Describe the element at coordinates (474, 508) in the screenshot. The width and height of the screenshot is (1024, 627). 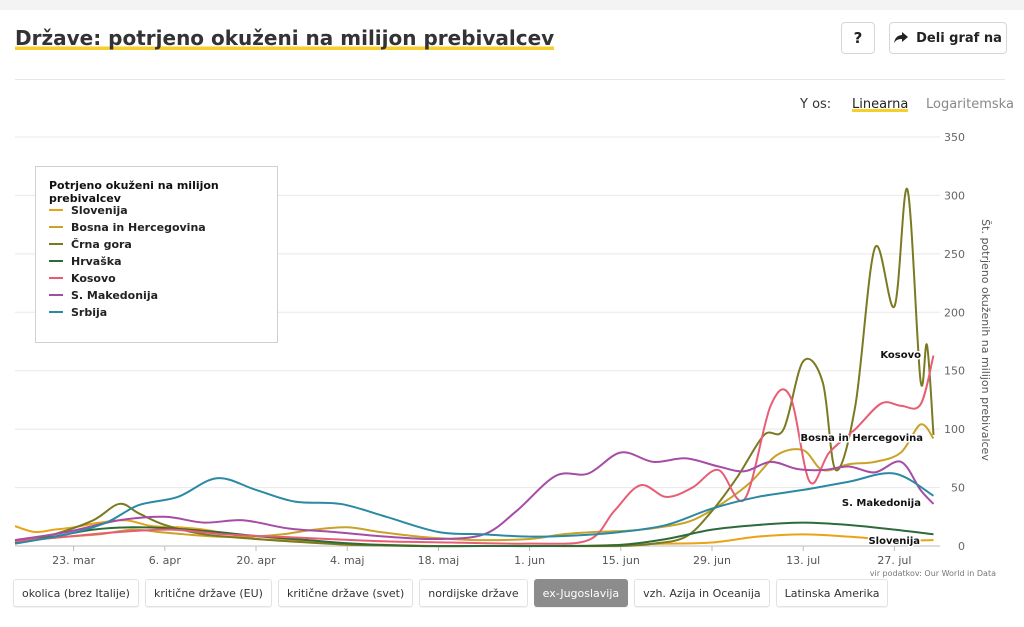
I see `series-line-srbija` at that location.